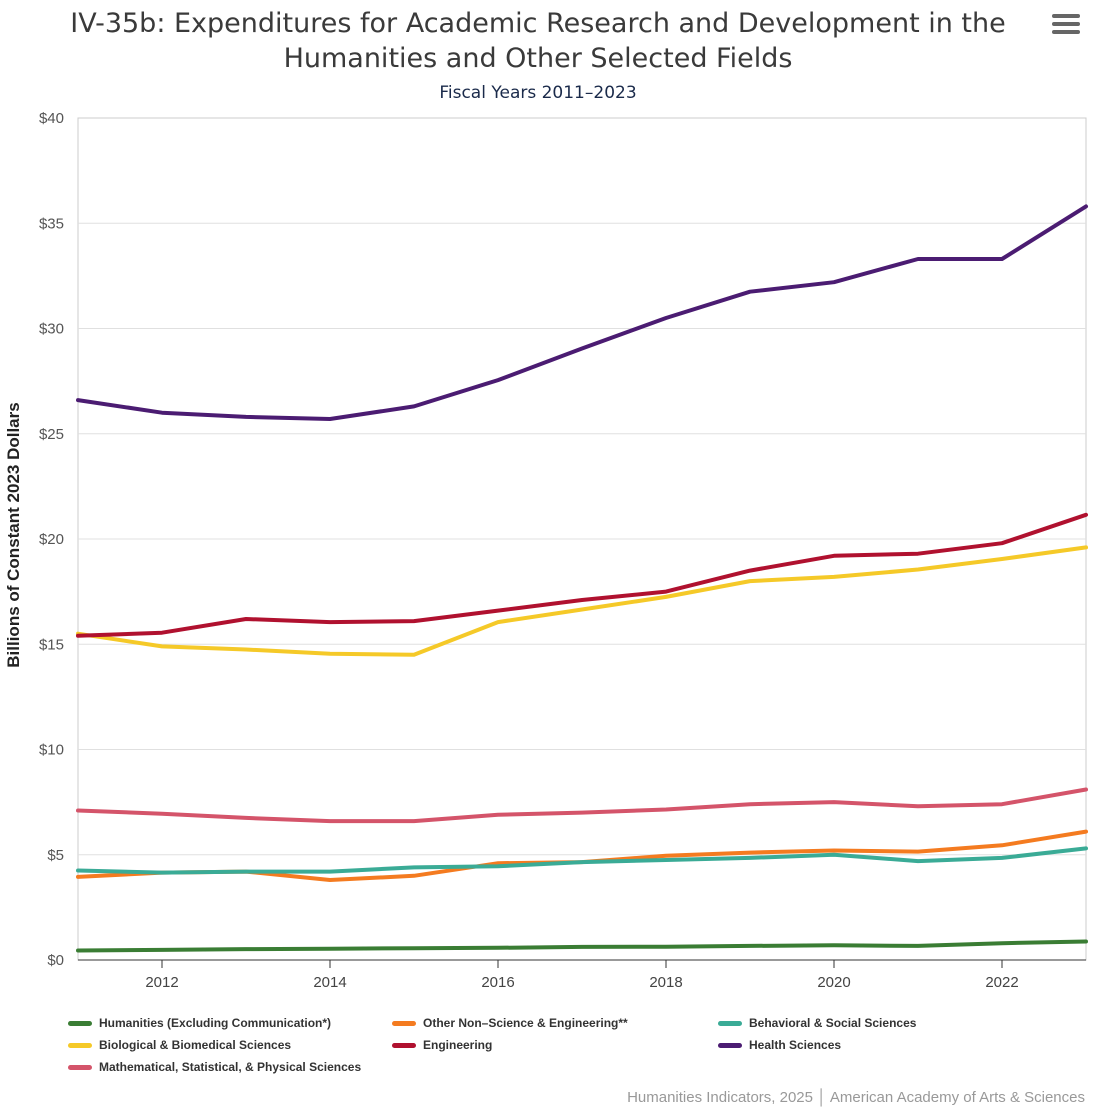 This screenshot has height=1116, width=1101. I want to click on y-tick-label: $20, so click(51, 539).